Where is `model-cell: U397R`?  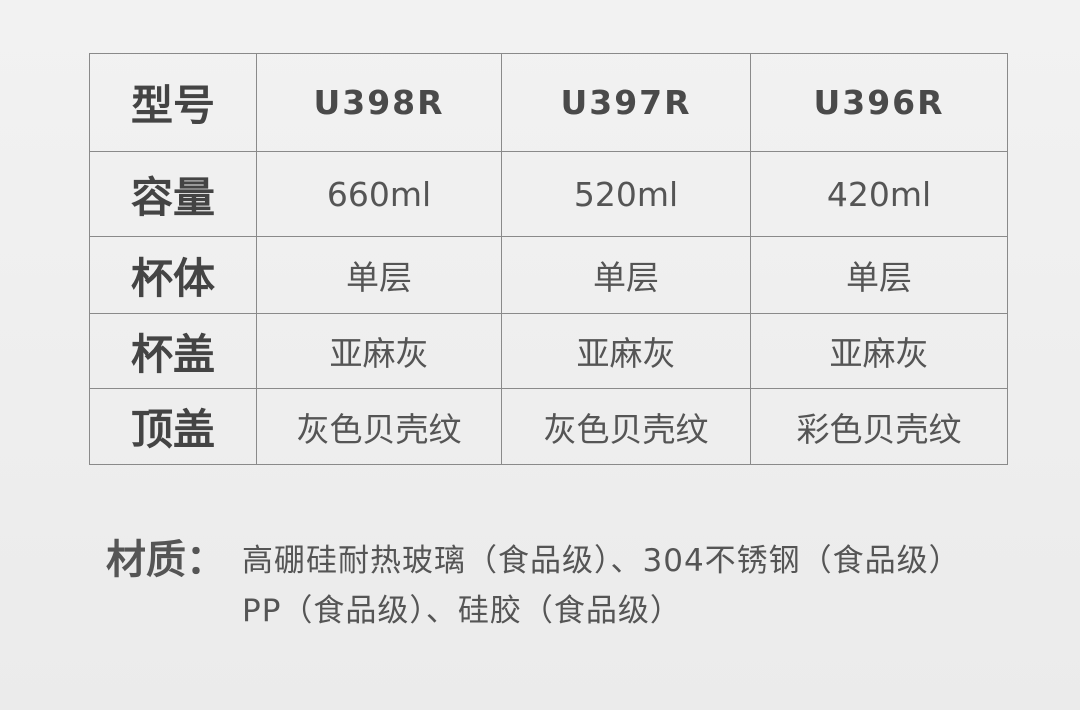 model-cell: U397R is located at coordinates (626, 102).